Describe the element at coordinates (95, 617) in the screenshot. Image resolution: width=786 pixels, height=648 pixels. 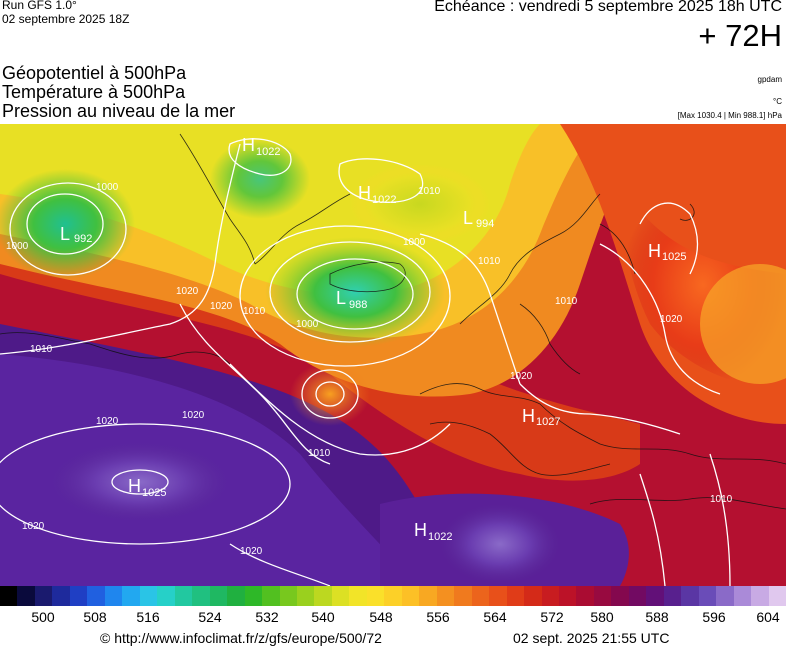
I see `scale-tick-label: 508` at that location.